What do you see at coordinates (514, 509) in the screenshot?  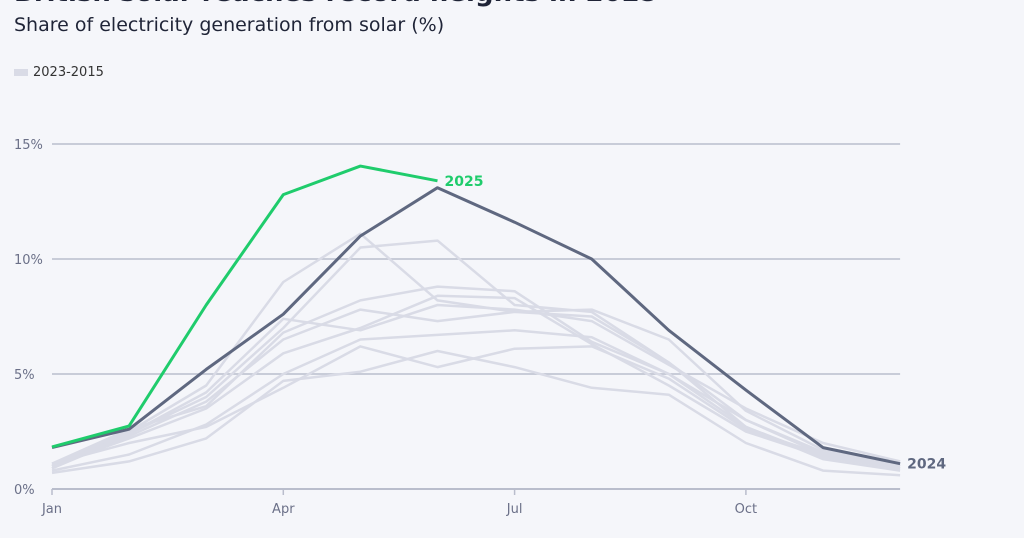 I see `x-tick-label: Jul` at bounding box center [514, 509].